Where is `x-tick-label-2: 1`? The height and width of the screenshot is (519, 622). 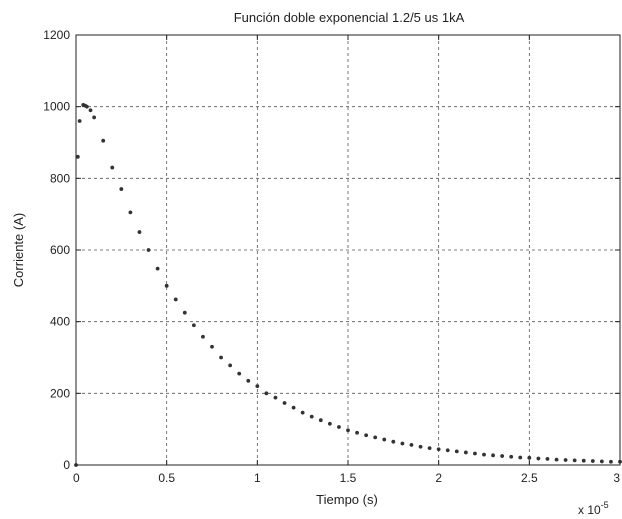
x-tick-label-2: 1 is located at coordinates (257, 478).